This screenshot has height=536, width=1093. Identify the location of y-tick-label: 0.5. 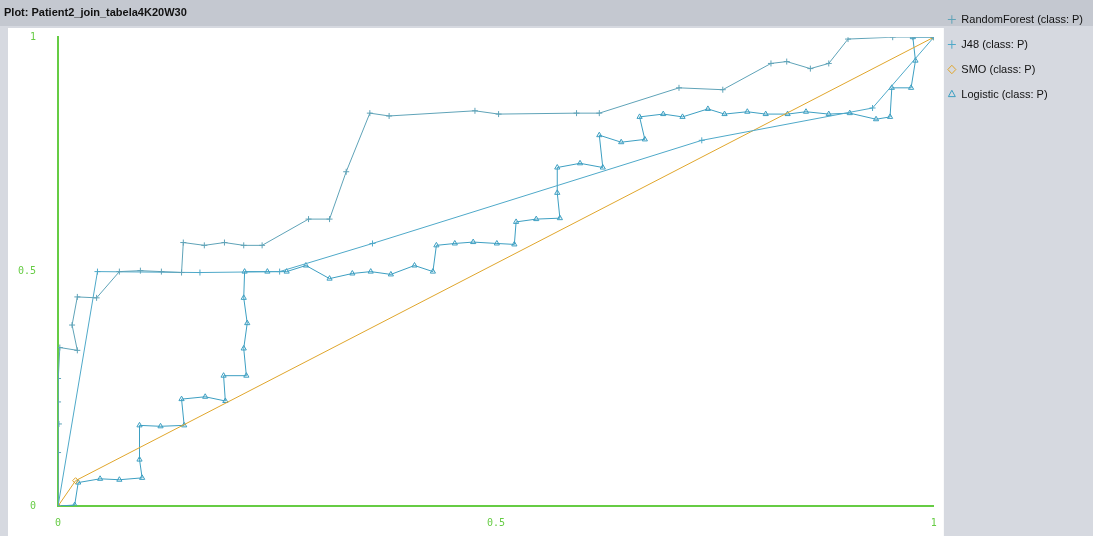
(27, 271).